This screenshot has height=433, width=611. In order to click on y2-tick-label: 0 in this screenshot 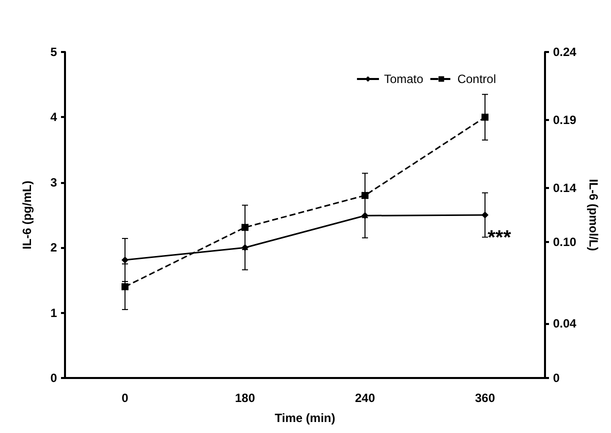, I will do `click(556, 378)`.